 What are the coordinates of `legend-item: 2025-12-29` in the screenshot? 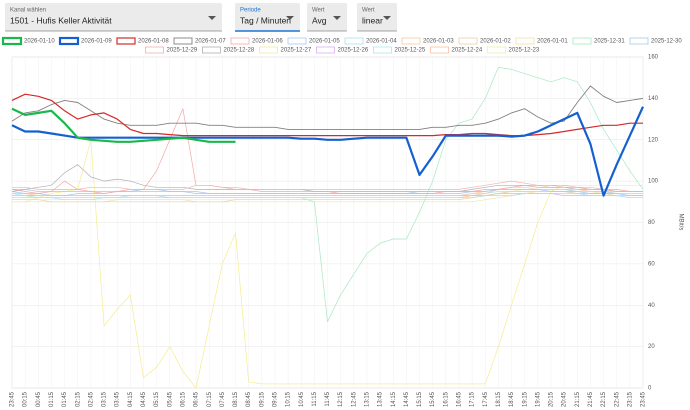 It's located at (171, 50).